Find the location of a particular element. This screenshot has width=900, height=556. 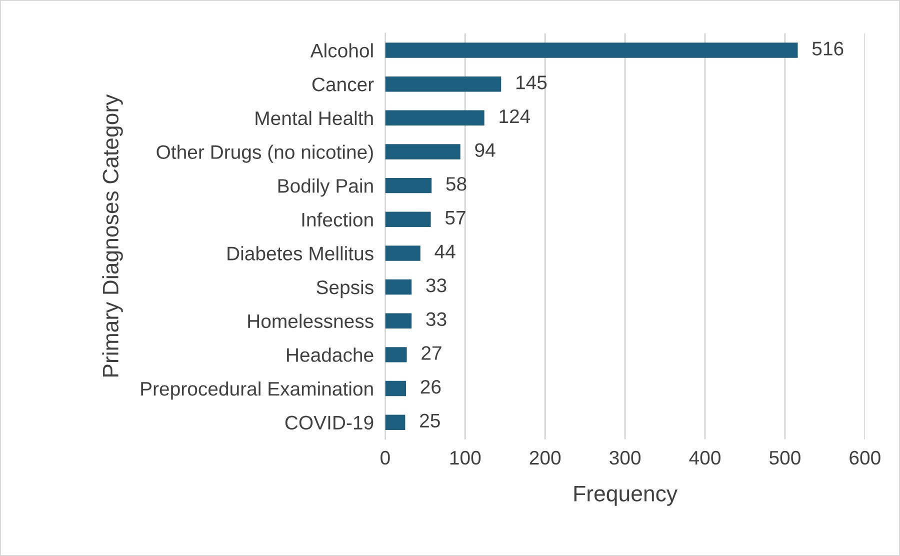

x-tick-label: 200 is located at coordinates (545, 457).